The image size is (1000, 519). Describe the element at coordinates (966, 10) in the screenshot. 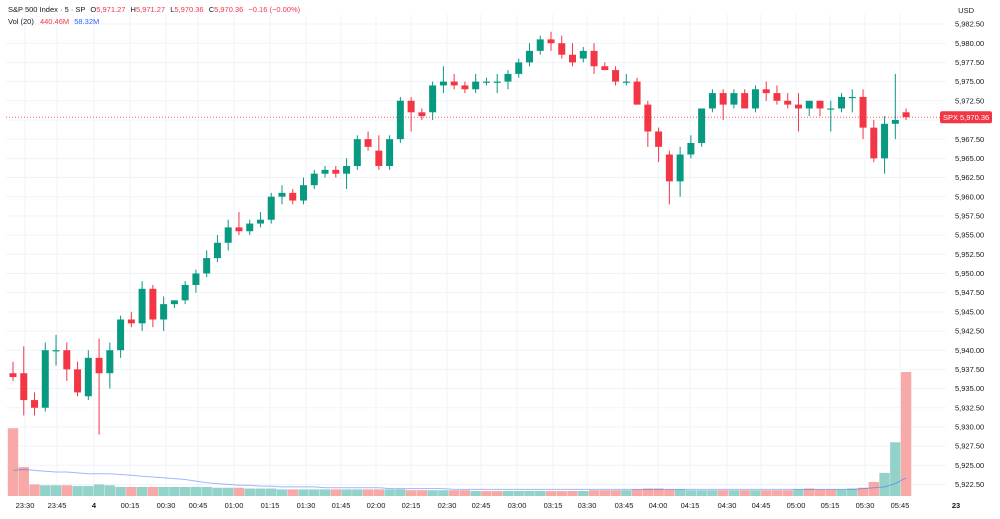

I see `currency-label: USD` at that location.